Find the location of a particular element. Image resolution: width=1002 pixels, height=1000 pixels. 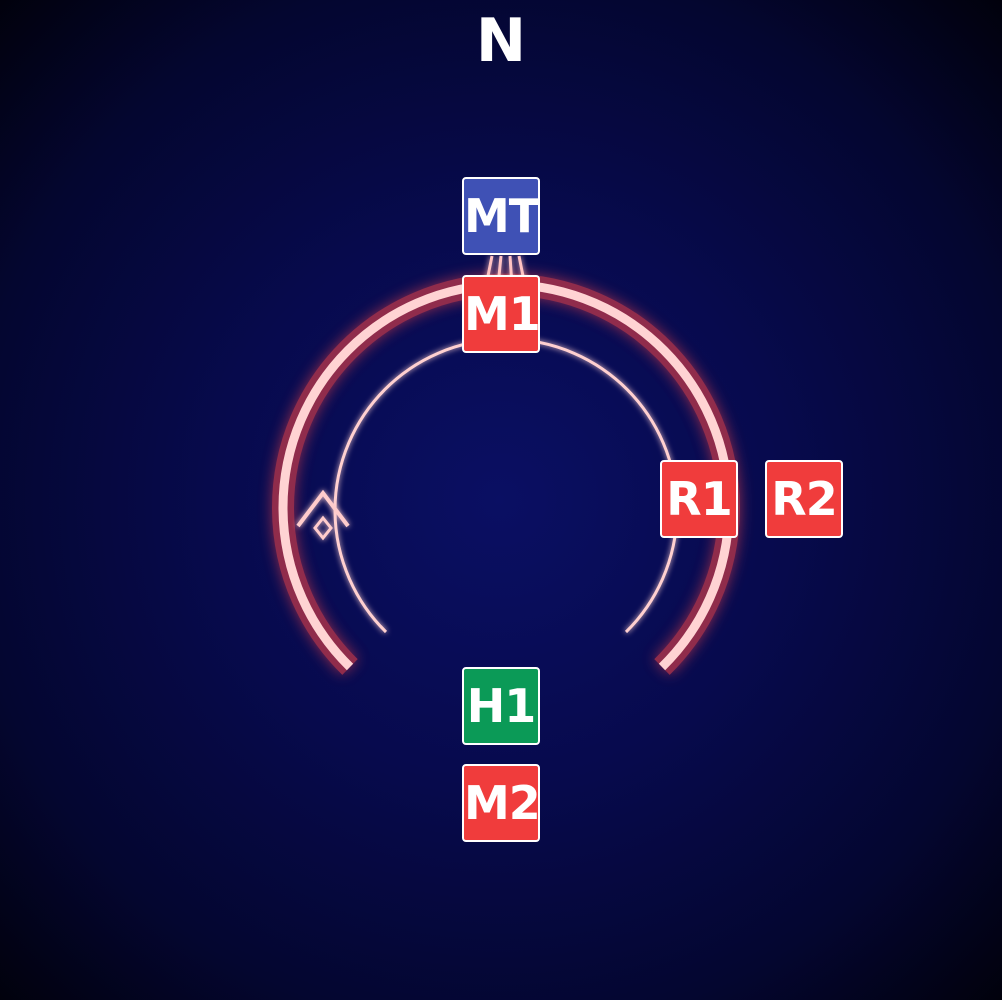

marker-mt-label: MT is located at coordinates (502, 216).